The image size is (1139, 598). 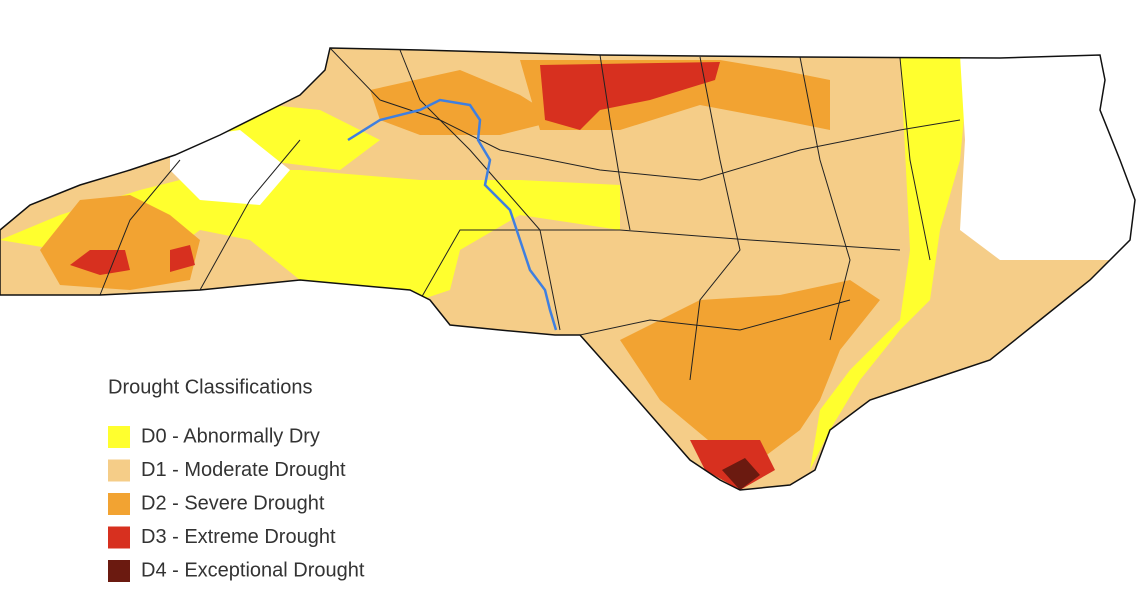 I want to click on river, so click(x=452, y=214).